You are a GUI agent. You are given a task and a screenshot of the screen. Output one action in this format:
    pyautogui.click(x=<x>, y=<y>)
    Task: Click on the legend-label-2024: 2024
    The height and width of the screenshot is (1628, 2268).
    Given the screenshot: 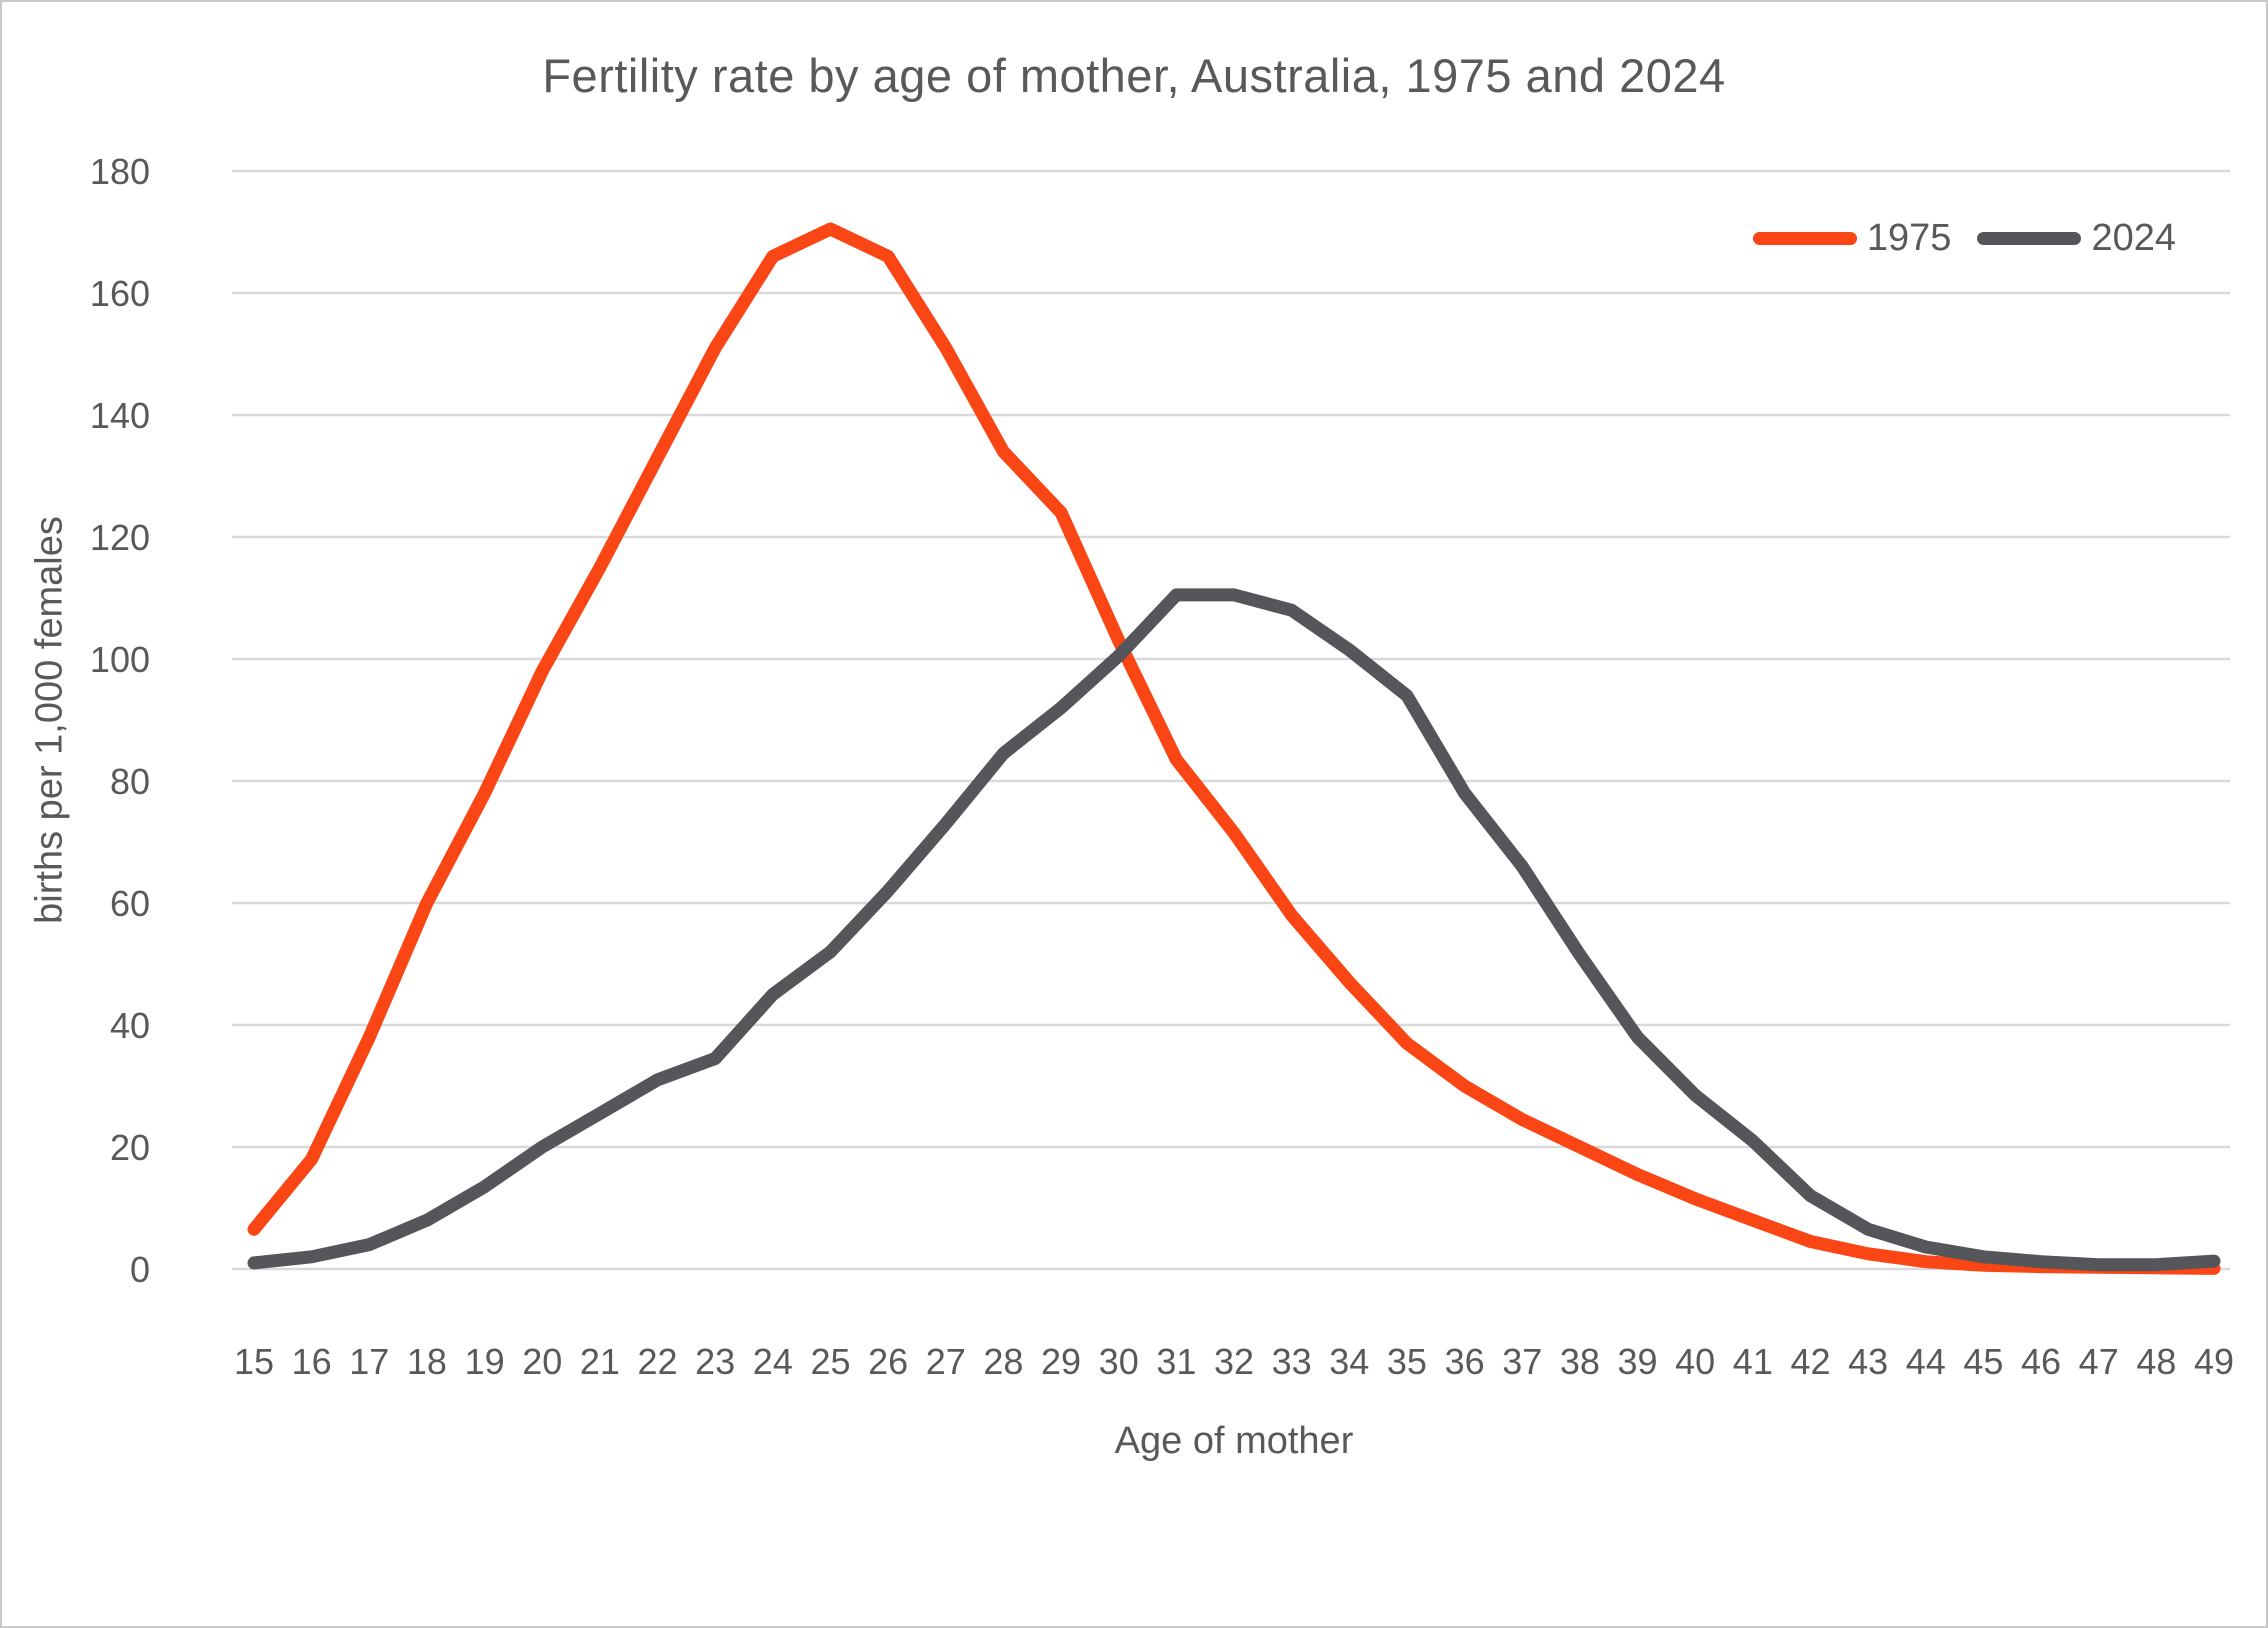 What is the action you would take?
    pyautogui.click(x=2133, y=238)
    